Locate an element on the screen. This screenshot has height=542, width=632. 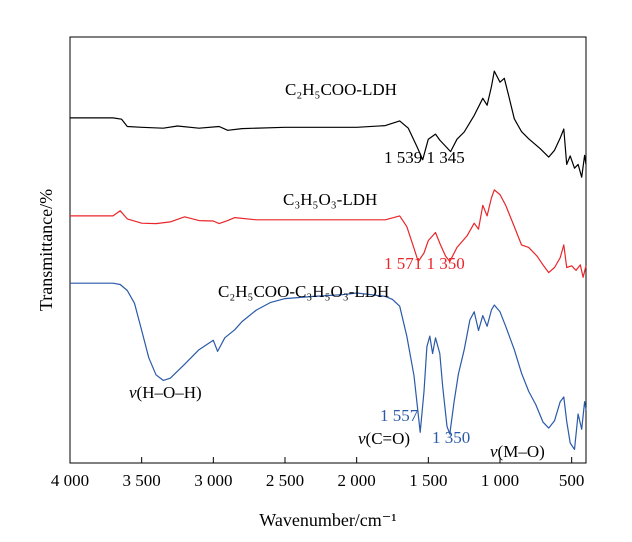
x-tick-label: 3 000 is located at coordinates (213, 480).